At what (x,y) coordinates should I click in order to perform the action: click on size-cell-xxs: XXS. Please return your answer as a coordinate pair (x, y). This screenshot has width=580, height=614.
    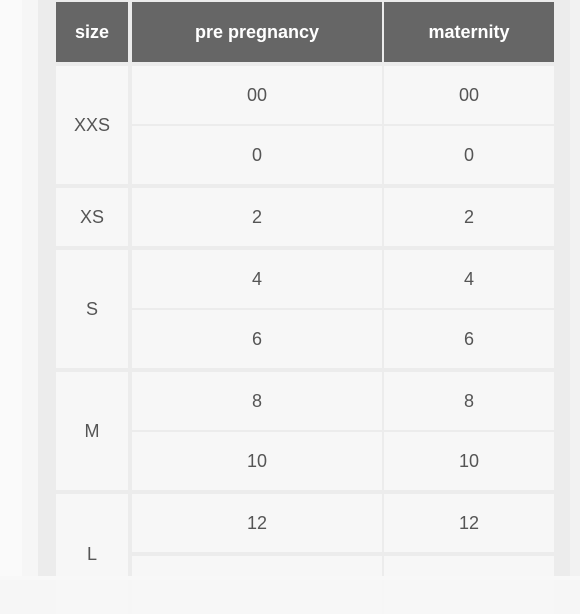
    Looking at the image, I should click on (92, 125).